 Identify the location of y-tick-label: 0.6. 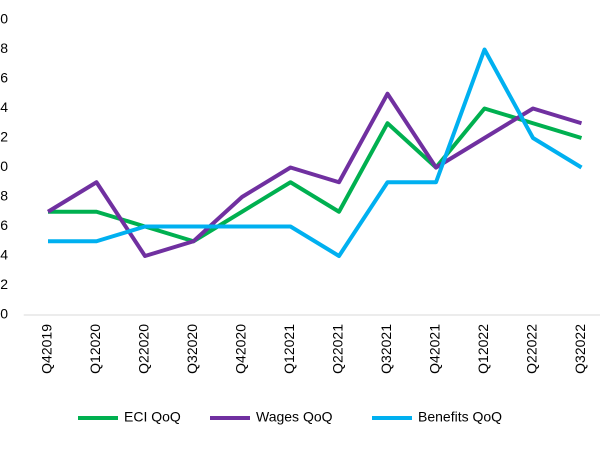
(4, 225).